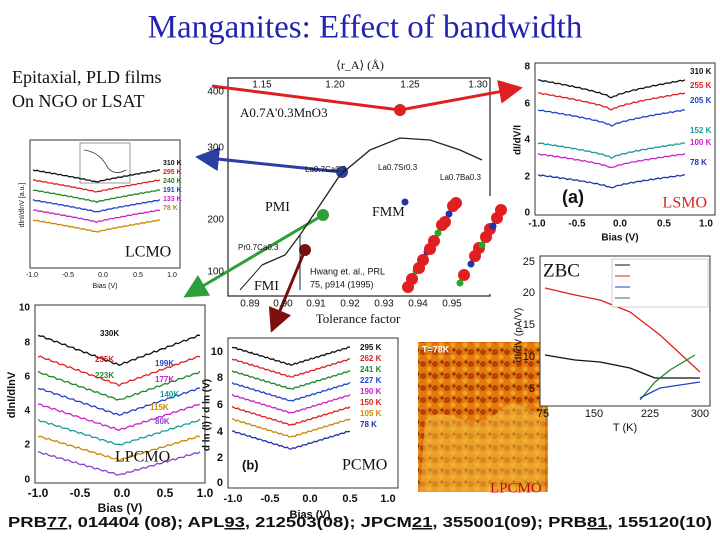  I want to click on tick-label: 6, so click(220, 405).